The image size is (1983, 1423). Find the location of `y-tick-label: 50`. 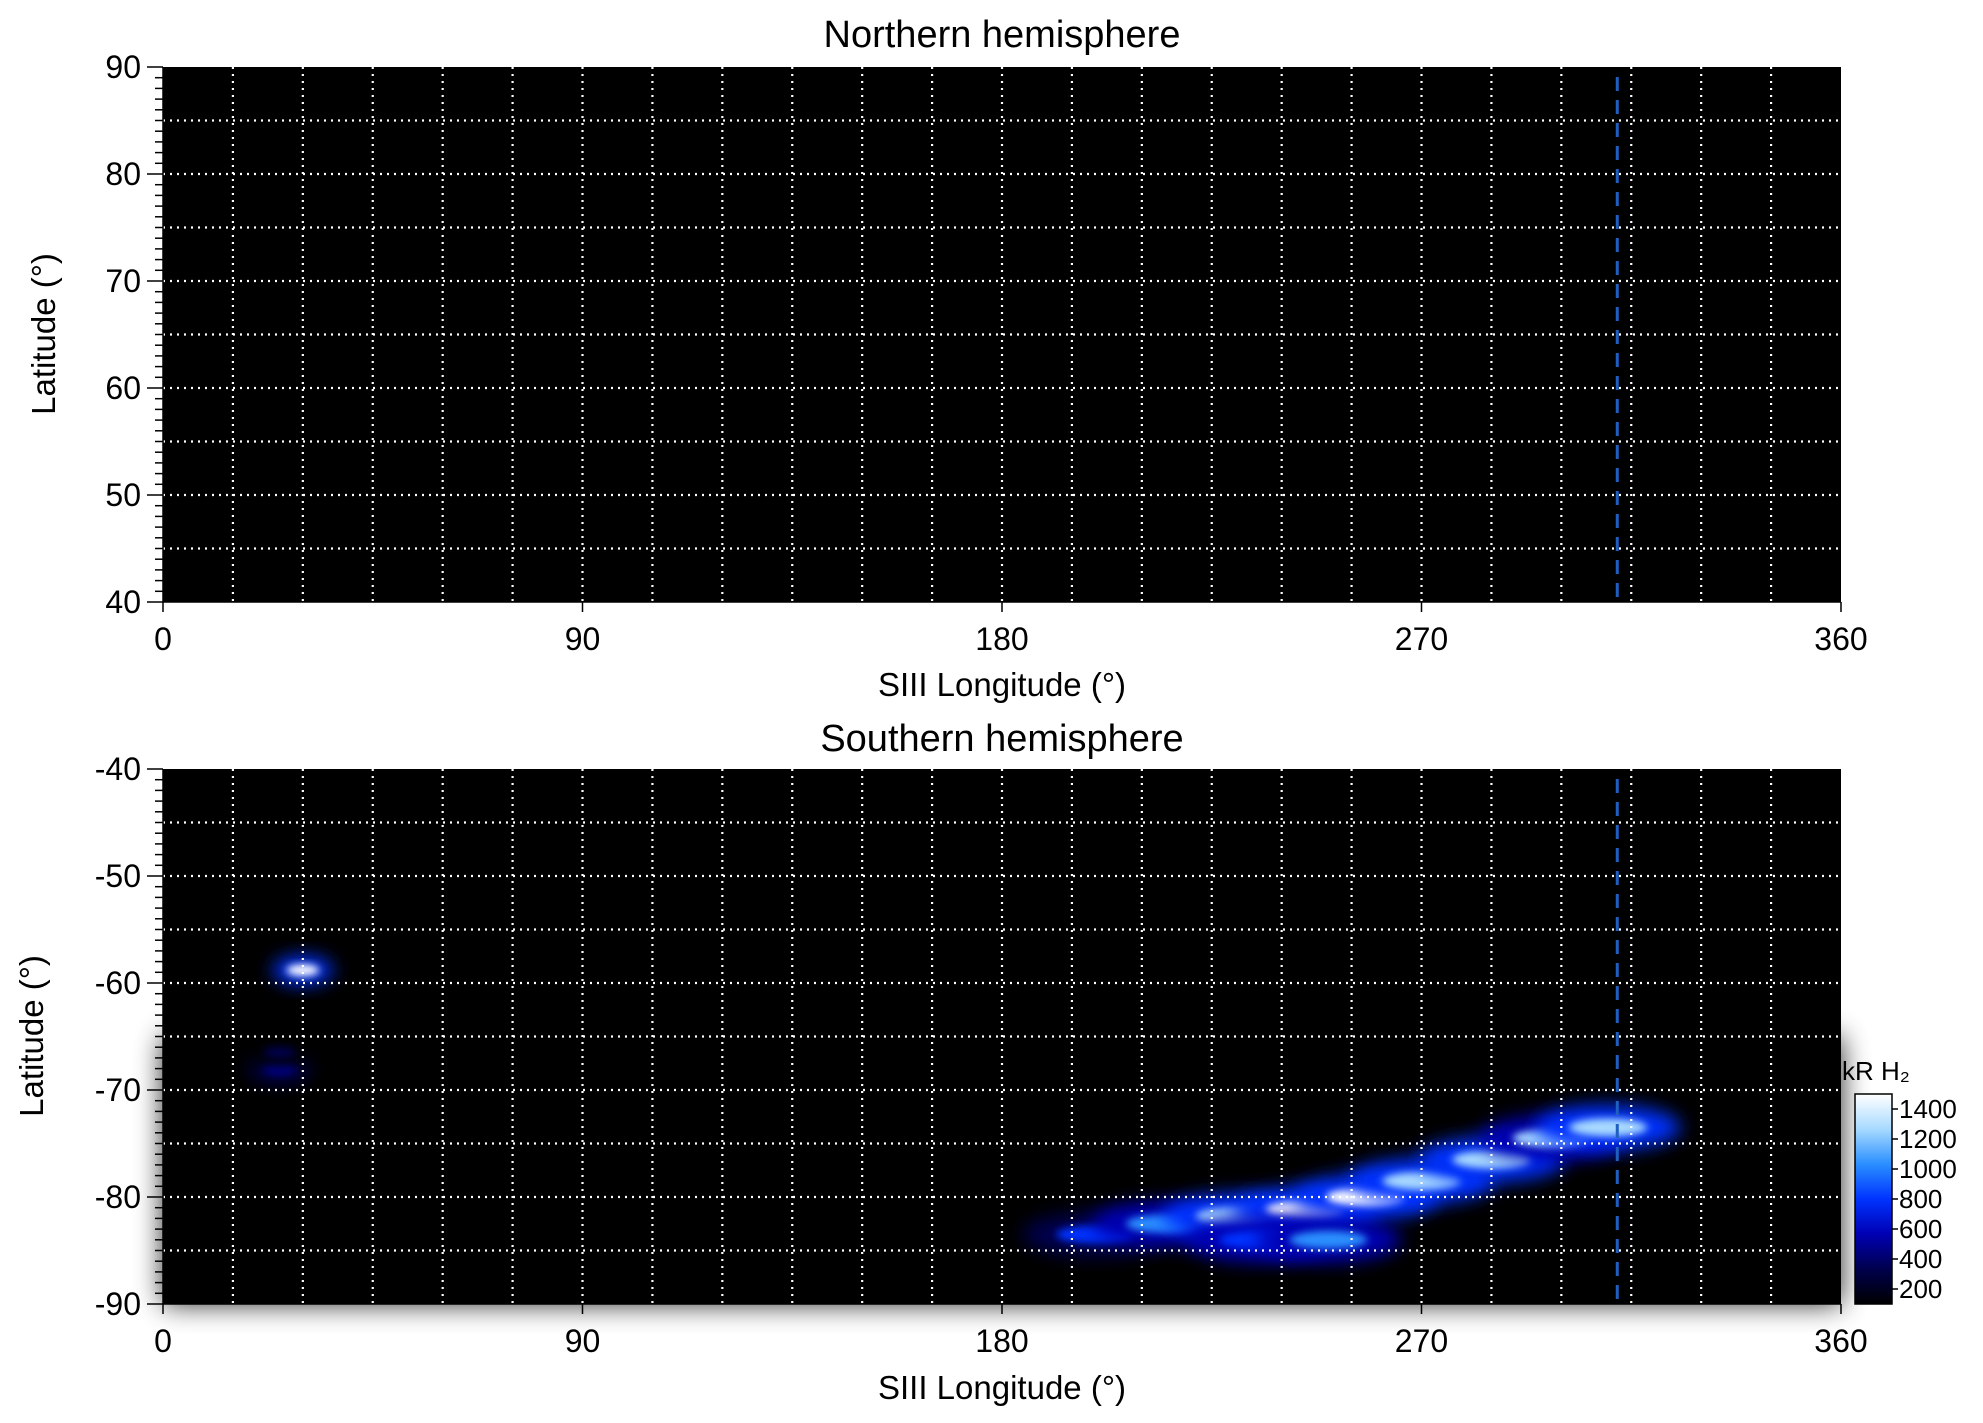

y-tick-label: 50 is located at coordinates (123, 495).